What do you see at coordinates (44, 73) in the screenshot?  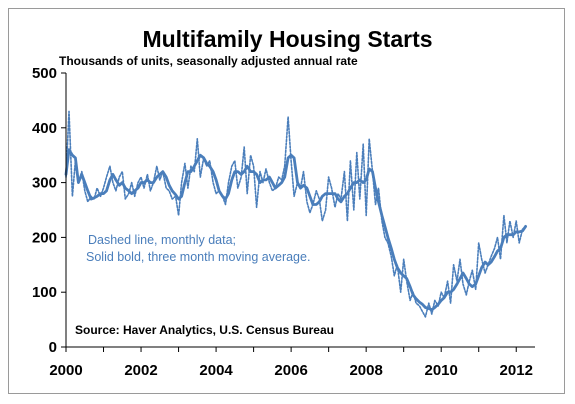 I see `y-tick-label: 500` at bounding box center [44, 73].